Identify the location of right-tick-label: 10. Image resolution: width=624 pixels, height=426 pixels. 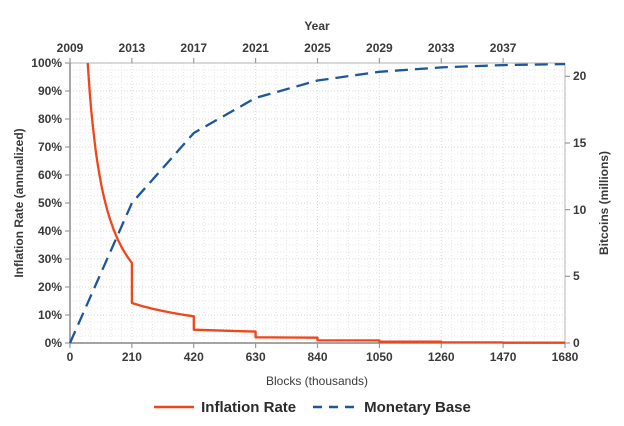
(580, 209).